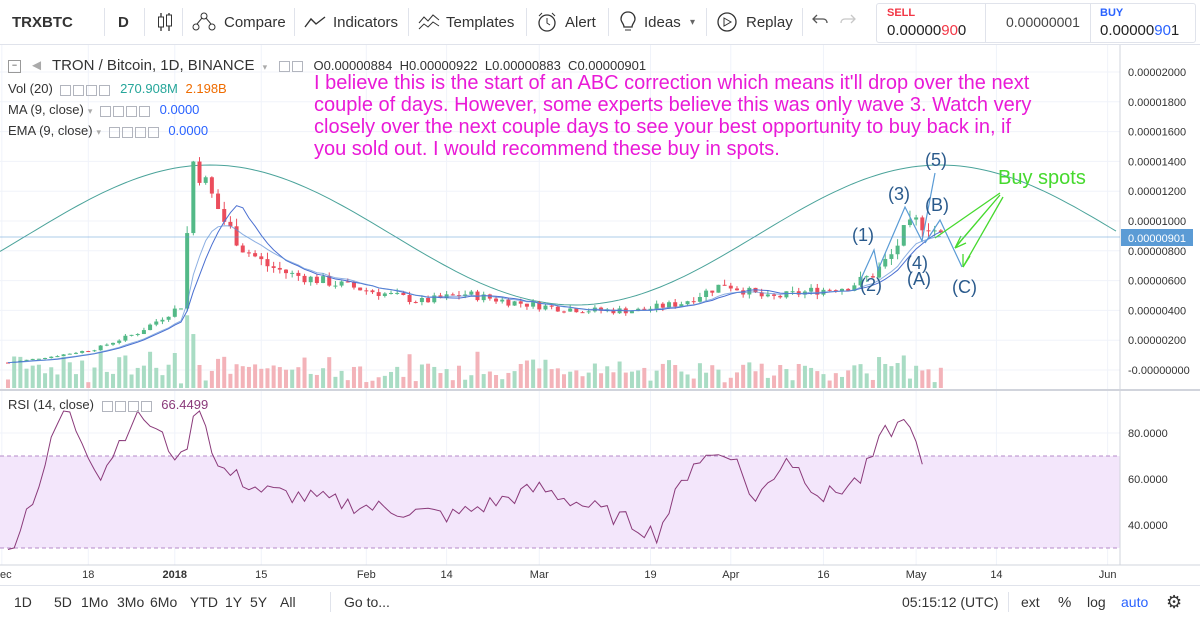 This screenshot has height=618, width=1200. What do you see at coordinates (1030, 602) in the screenshot?
I see `ext-toggle: ext` at bounding box center [1030, 602].